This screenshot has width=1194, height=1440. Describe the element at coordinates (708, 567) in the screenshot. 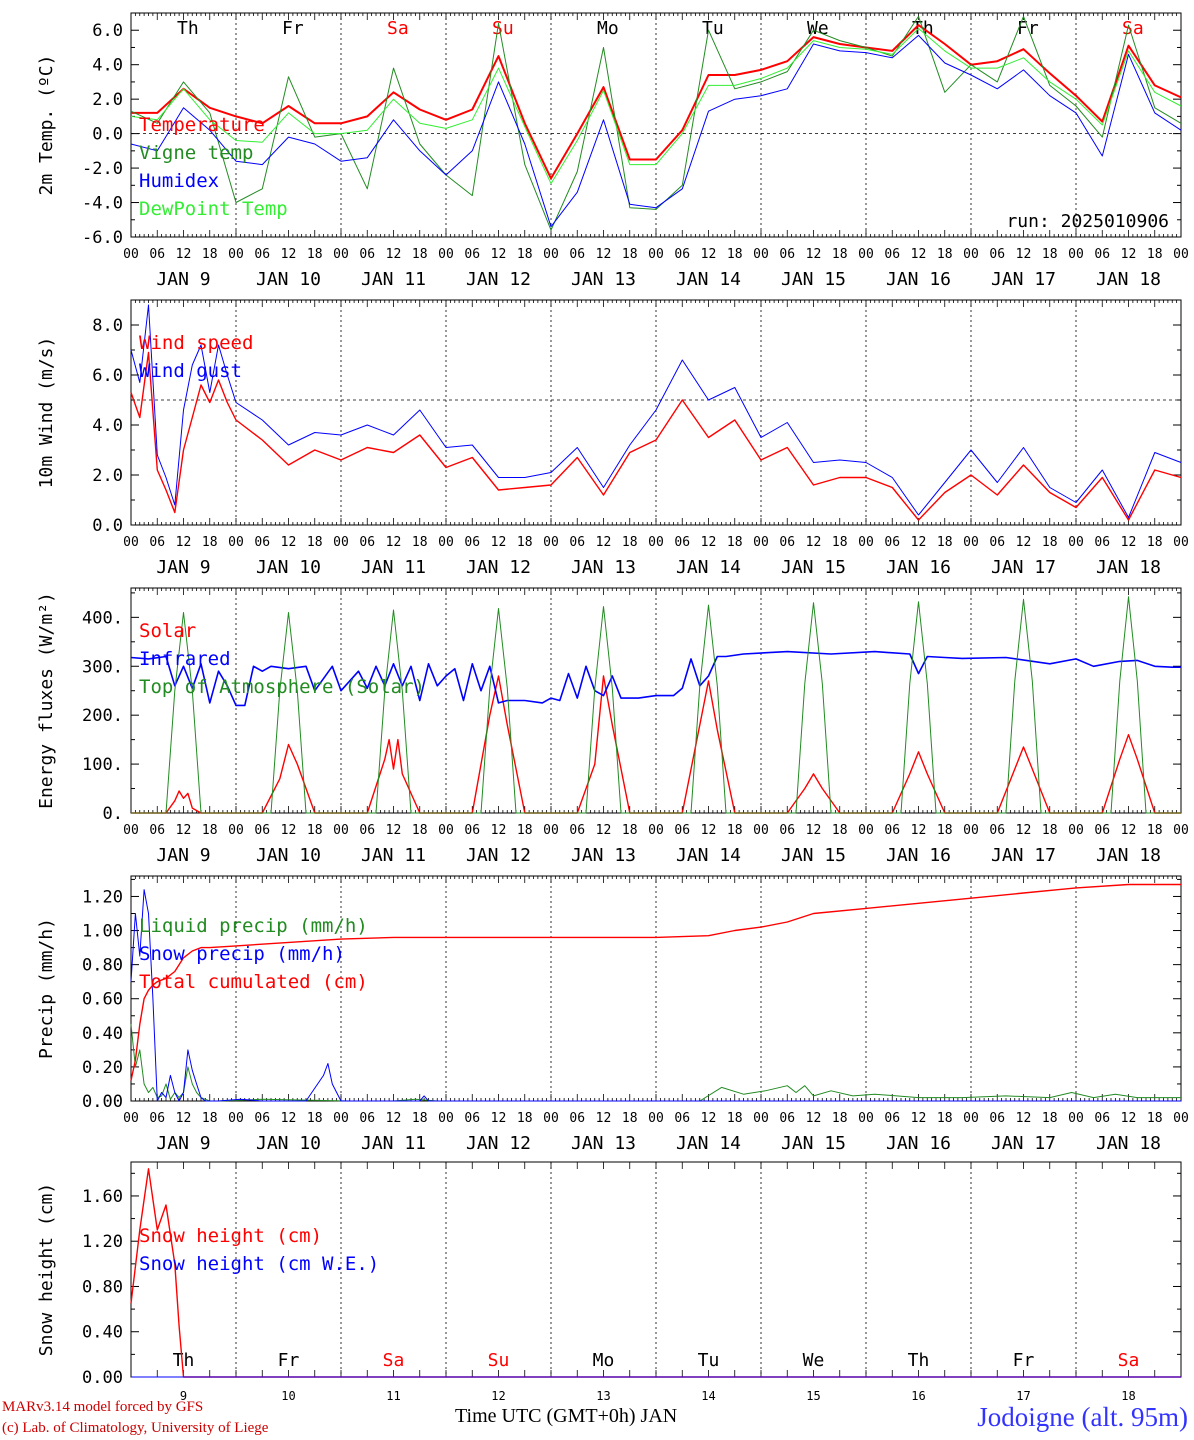

I see `date-label: JAN 14` at that location.